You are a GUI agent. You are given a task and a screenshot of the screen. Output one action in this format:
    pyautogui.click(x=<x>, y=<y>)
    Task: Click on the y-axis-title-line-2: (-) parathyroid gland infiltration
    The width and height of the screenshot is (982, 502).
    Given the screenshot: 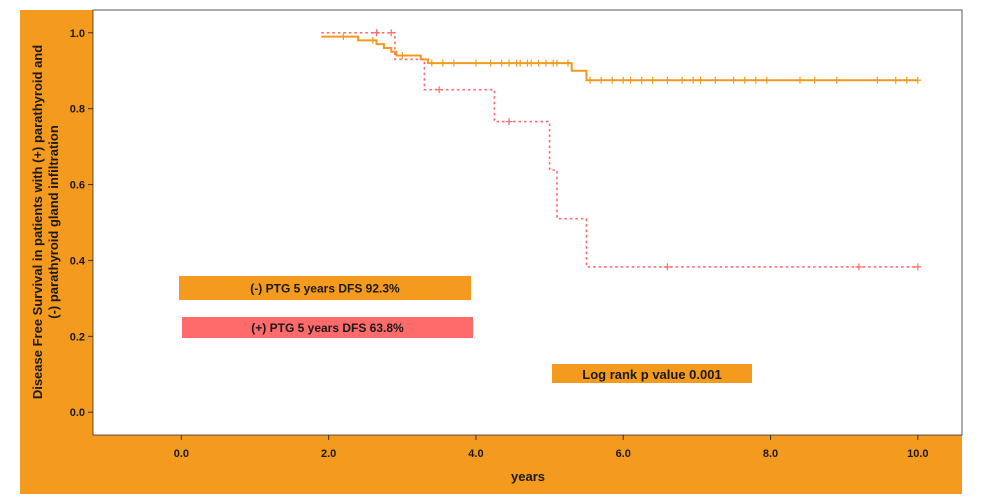 What is the action you would take?
    pyautogui.click(x=53, y=222)
    